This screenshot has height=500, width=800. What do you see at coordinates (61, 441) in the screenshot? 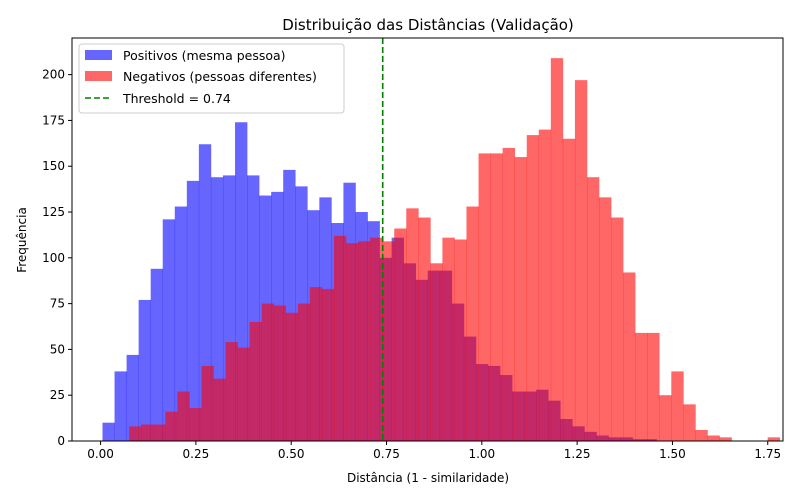
I see `y-tick-label: 0` at bounding box center [61, 441].